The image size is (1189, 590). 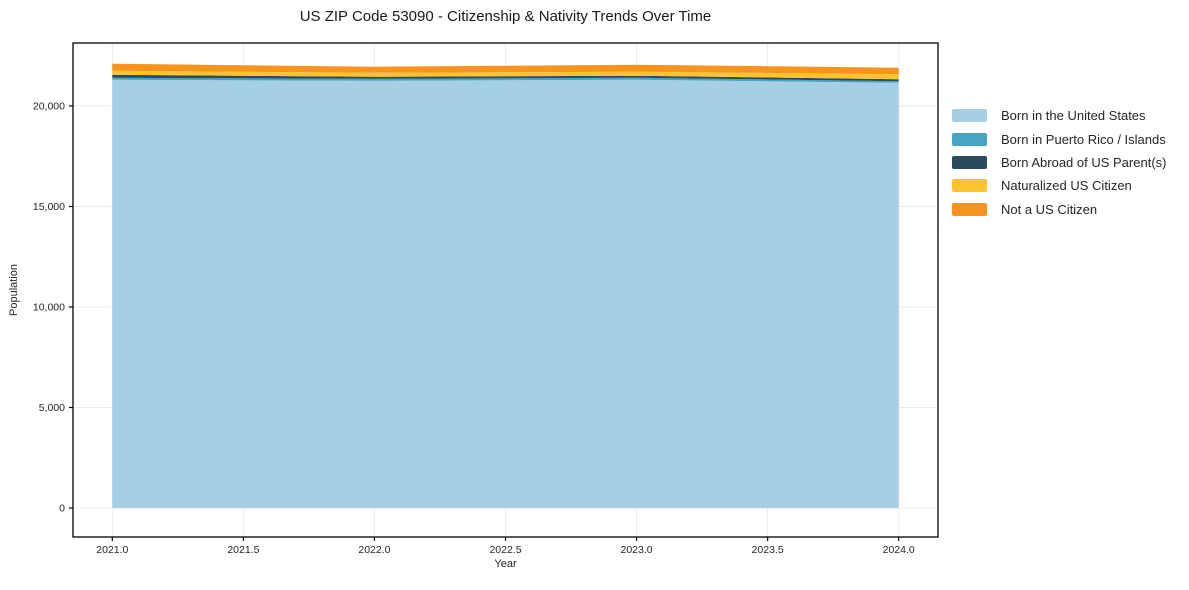 I want to click on x-tick-label: 2023.0, so click(x=636, y=550).